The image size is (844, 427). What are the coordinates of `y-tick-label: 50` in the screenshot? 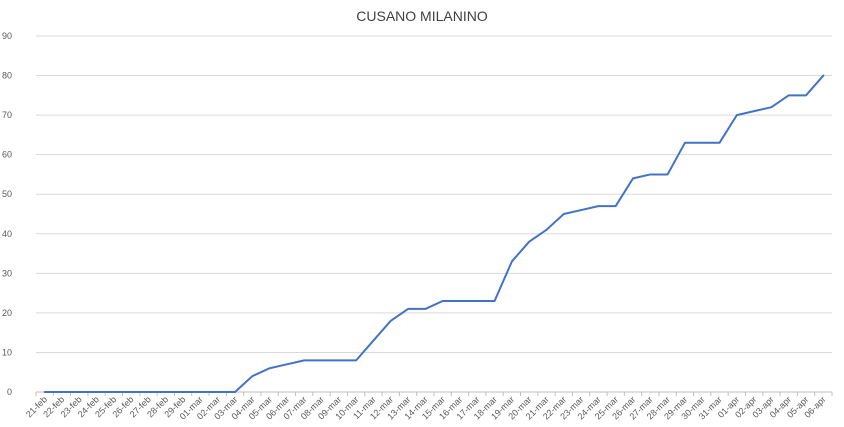 It's located at (7, 194).